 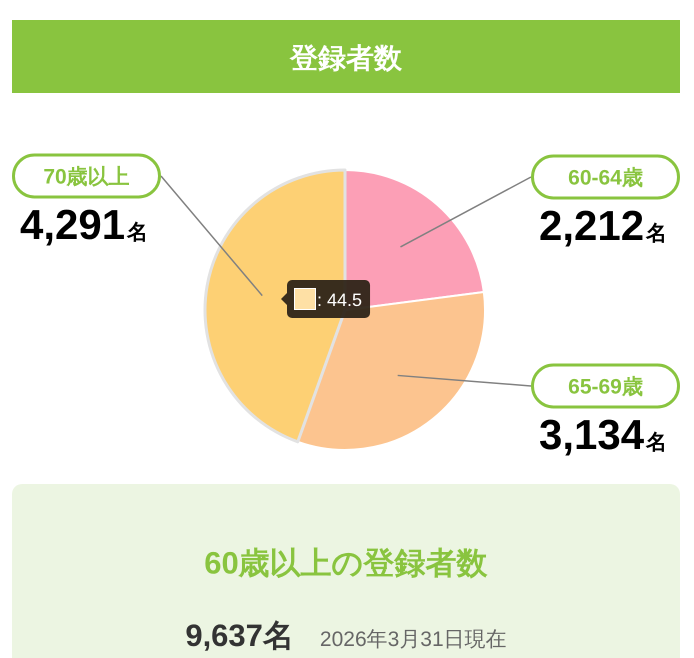 What do you see at coordinates (346, 58) in the screenshot?
I see `chart-title: 登録者数` at bounding box center [346, 58].